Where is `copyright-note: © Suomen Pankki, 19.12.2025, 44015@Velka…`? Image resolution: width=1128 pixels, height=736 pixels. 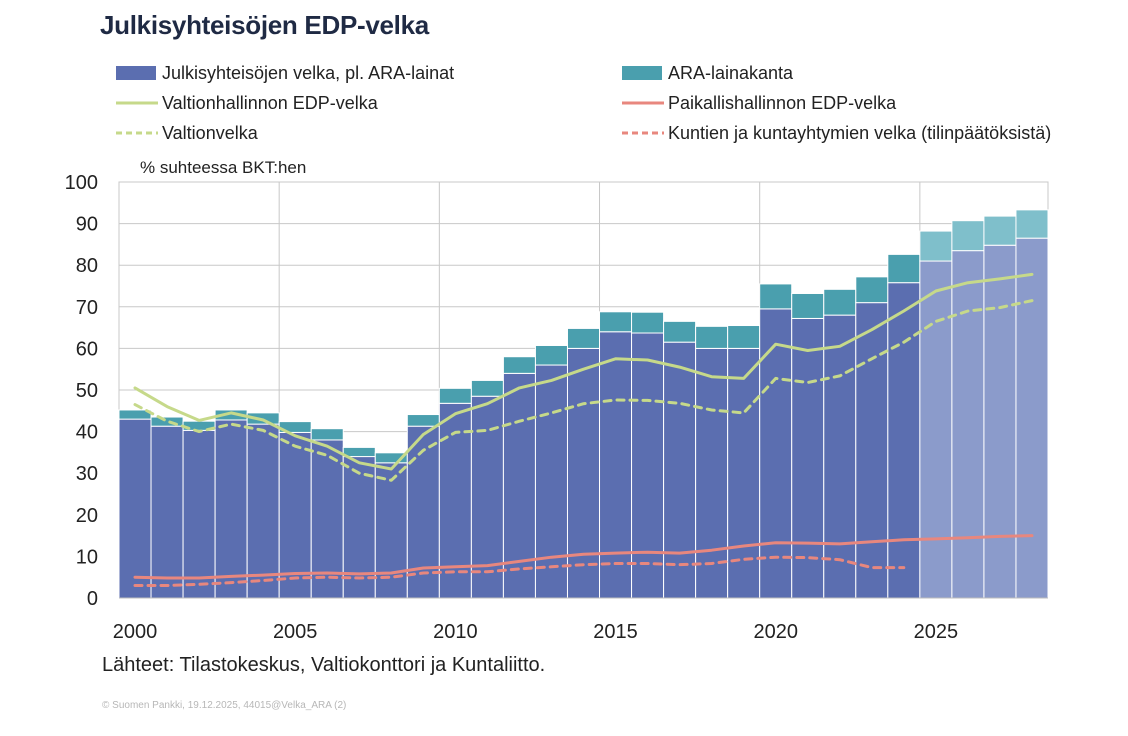
copyright-note: © Suomen Pankki, 19.12.2025, 44015@Velka… is located at coordinates (224, 705).